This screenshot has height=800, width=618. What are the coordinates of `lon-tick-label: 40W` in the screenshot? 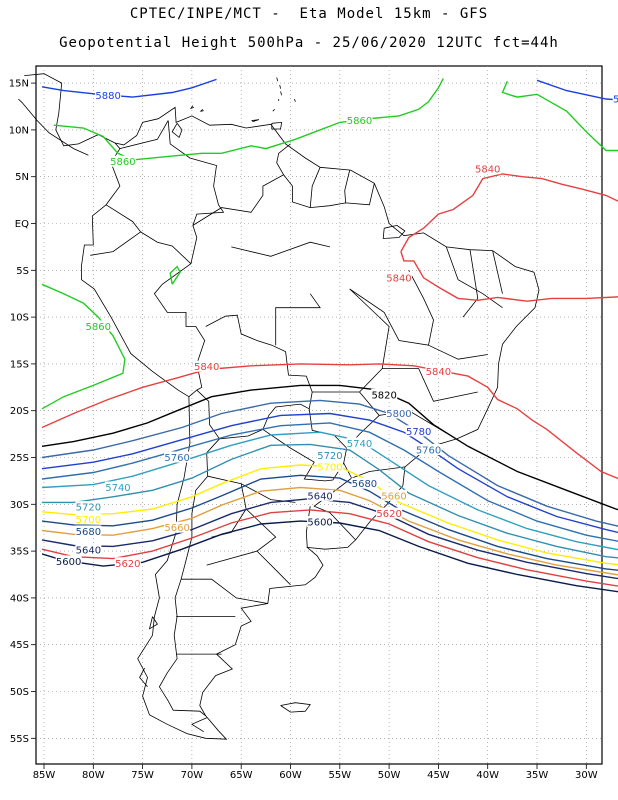 It's located at (487, 775).